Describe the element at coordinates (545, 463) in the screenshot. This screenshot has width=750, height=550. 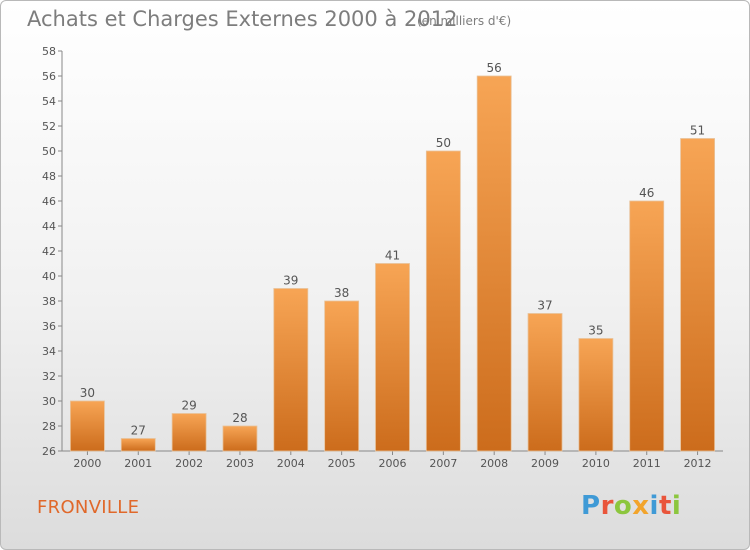
I see `x-tick-label: 2009` at that location.